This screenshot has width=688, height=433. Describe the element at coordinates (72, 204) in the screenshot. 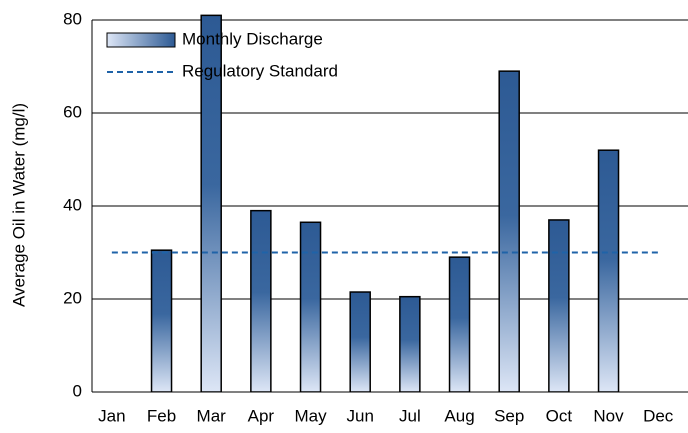

I see `y-tick-label: 40` at that location.